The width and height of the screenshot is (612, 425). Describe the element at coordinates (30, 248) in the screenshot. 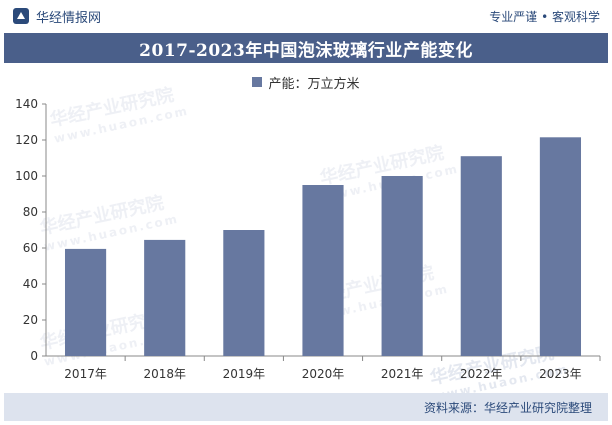

I see `y-tick-label: 60` at that location.